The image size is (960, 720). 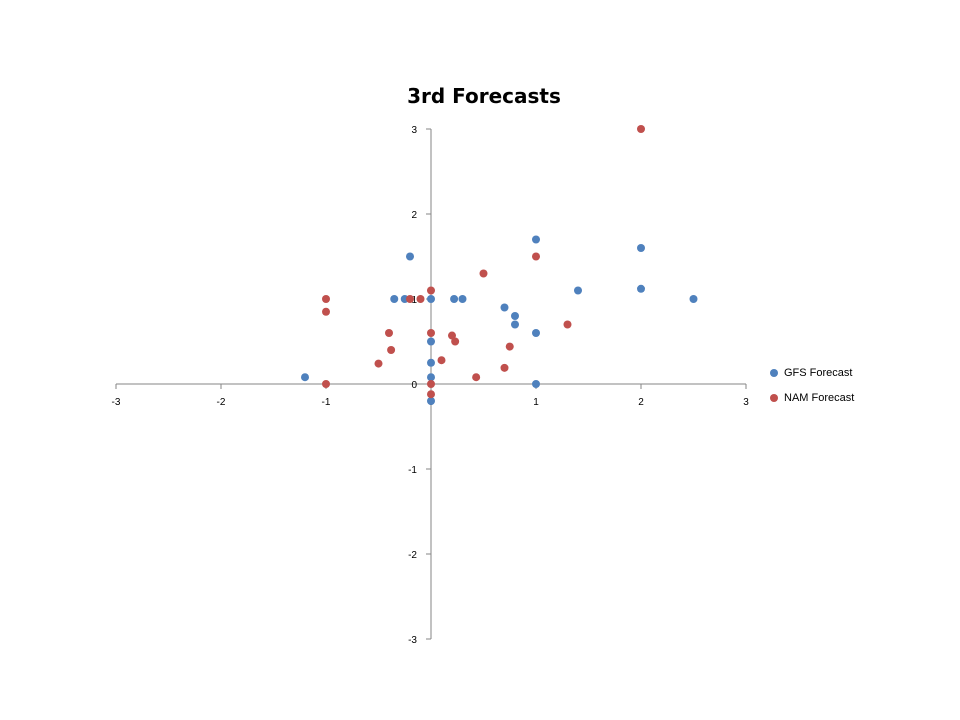 What do you see at coordinates (221, 402) in the screenshot?
I see `x-tick-label: -2` at bounding box center [221, 402].